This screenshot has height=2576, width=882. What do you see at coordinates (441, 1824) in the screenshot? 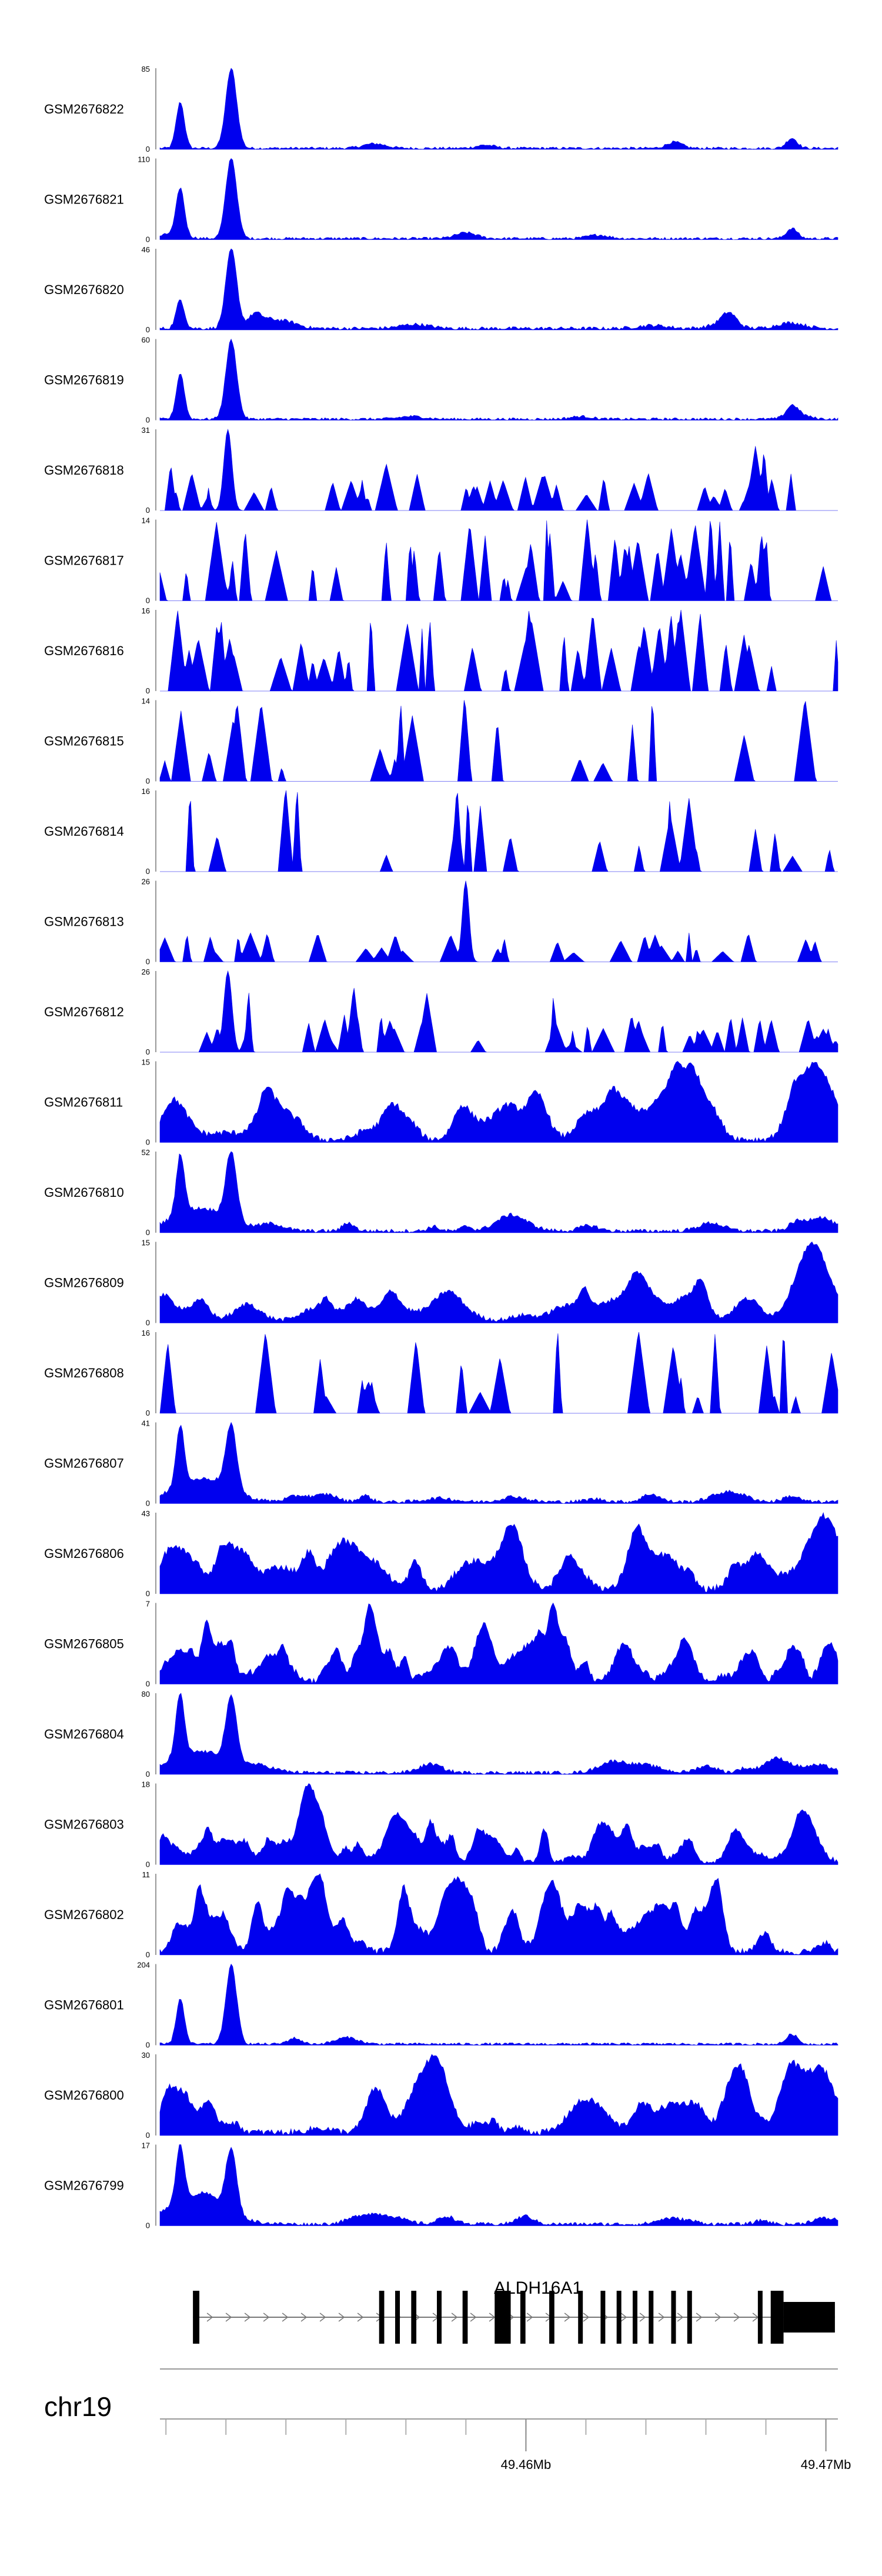
I see `track-GSM2676803: GSM2676803 18 0` at bounding box center [441, 1824].